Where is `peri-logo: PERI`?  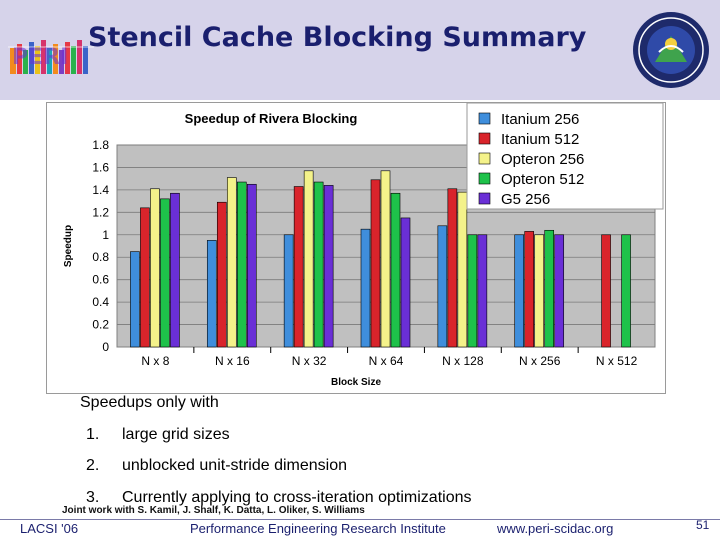
peri-logo: PERI is located at coordinates (51, 57).